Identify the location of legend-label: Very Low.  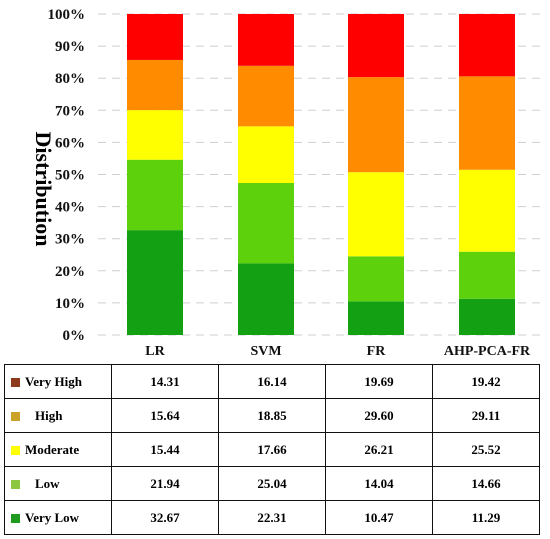
(52, 517).